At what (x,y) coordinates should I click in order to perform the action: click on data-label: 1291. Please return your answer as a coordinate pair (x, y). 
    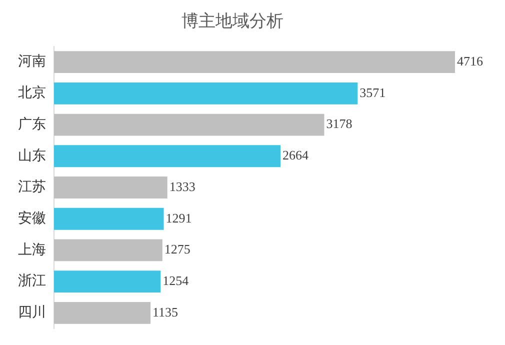
    Looking at the image, I should click on (179, 218).